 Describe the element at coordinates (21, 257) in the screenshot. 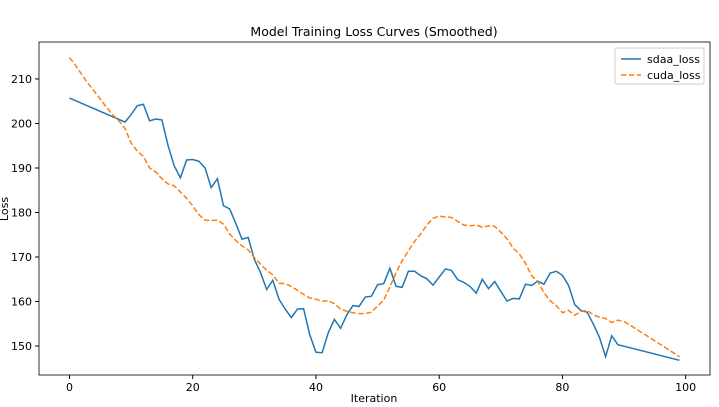

I see `y-tick-label: 170` at that location.